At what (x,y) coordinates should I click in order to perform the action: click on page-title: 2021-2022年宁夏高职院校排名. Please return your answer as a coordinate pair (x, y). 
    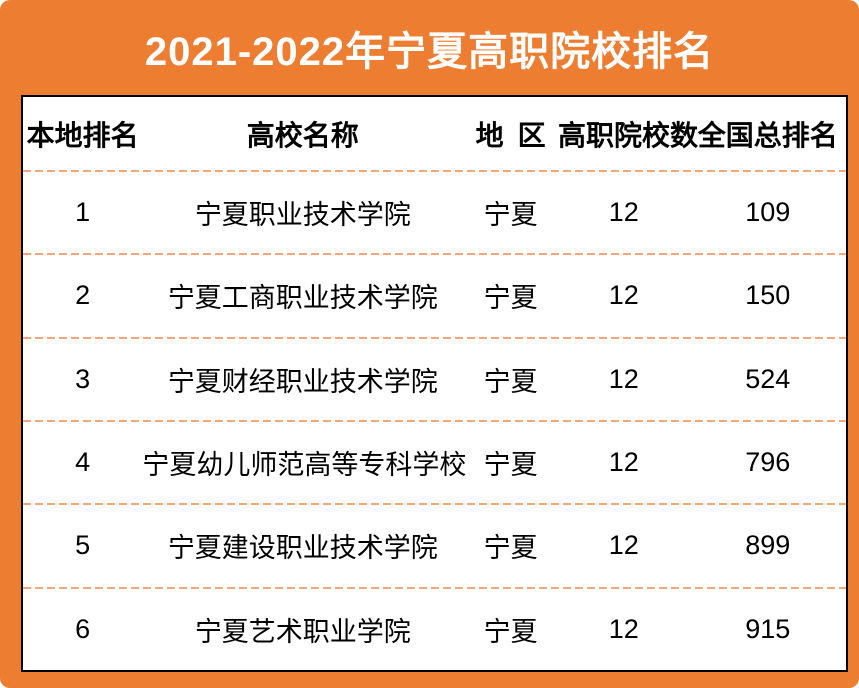
    Looking at the image, I should click on (429, 51).